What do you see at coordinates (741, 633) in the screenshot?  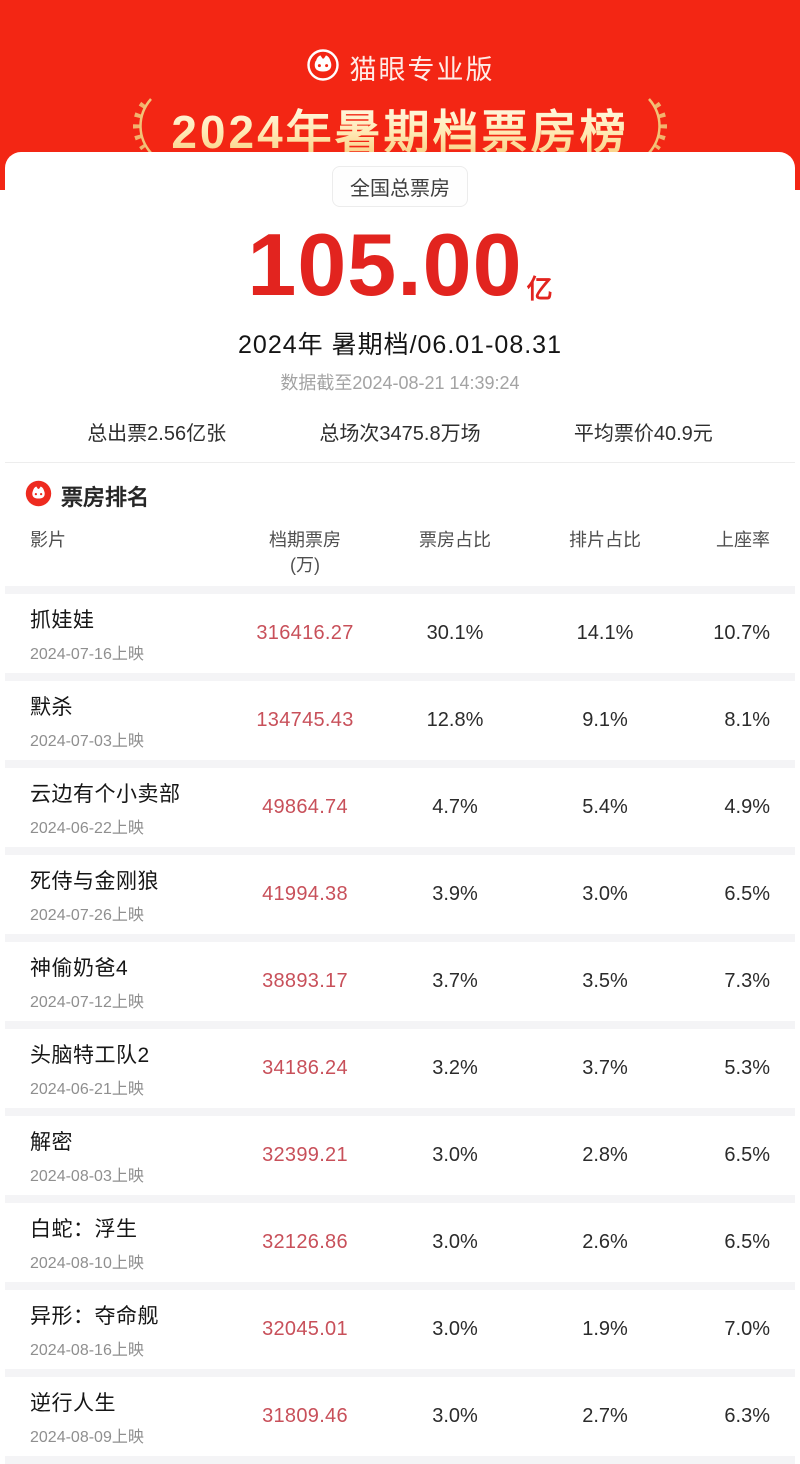 I see `film-attendance-value: 10.7%` at bounding box center [741, 633].